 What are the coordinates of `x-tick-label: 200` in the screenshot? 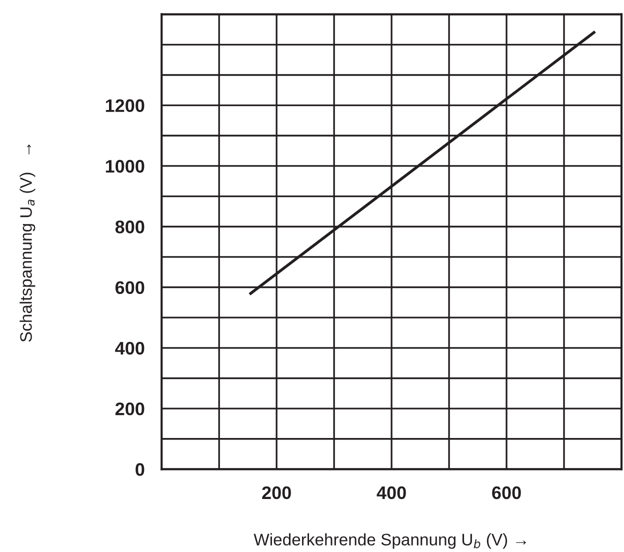 It's located at (276, 493).